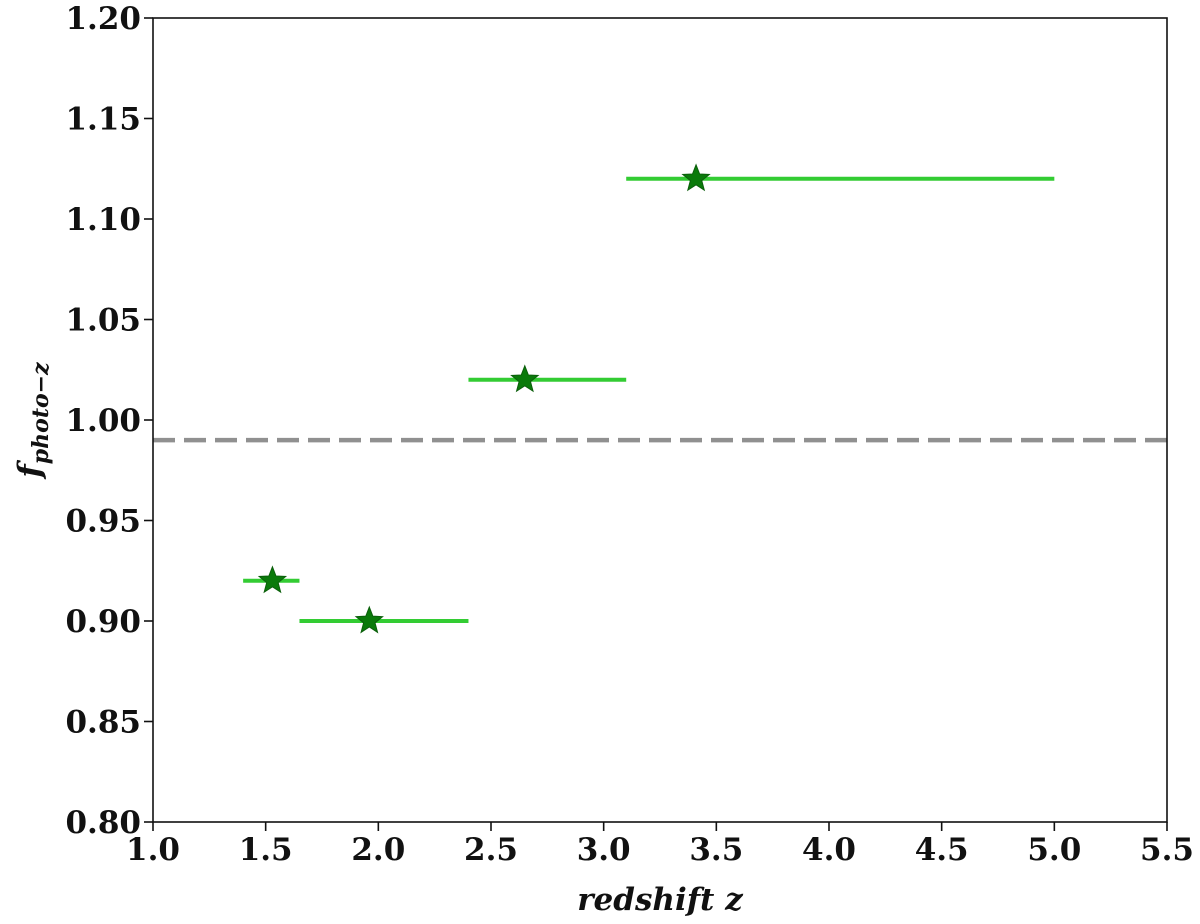 This screenshot has width=1200, height=924. I want to click on x-tick-label-1.0: 1.0, so click(153, 850).